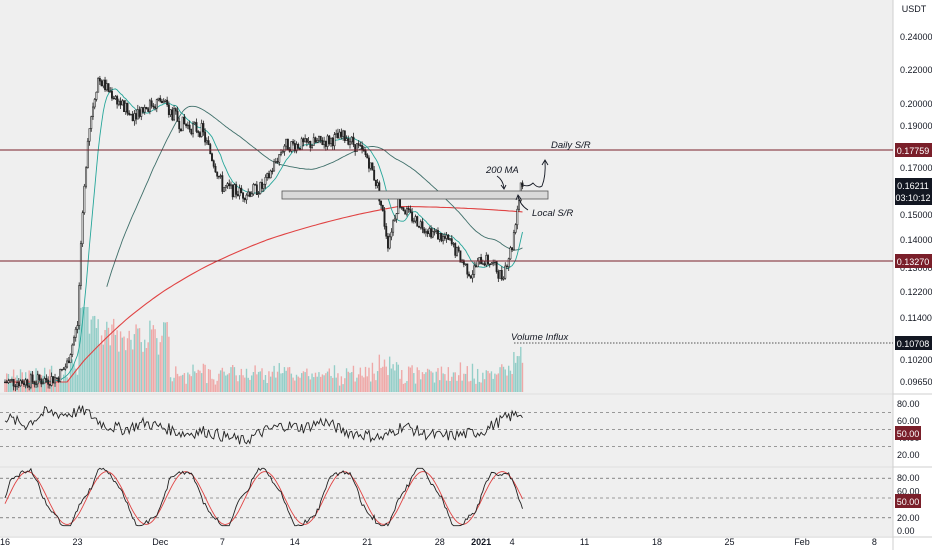  What do you see at coordinates (916, 382) in the screenshot?
I see `price-tick-label: 0.09650` at bounding box center [916, 382].